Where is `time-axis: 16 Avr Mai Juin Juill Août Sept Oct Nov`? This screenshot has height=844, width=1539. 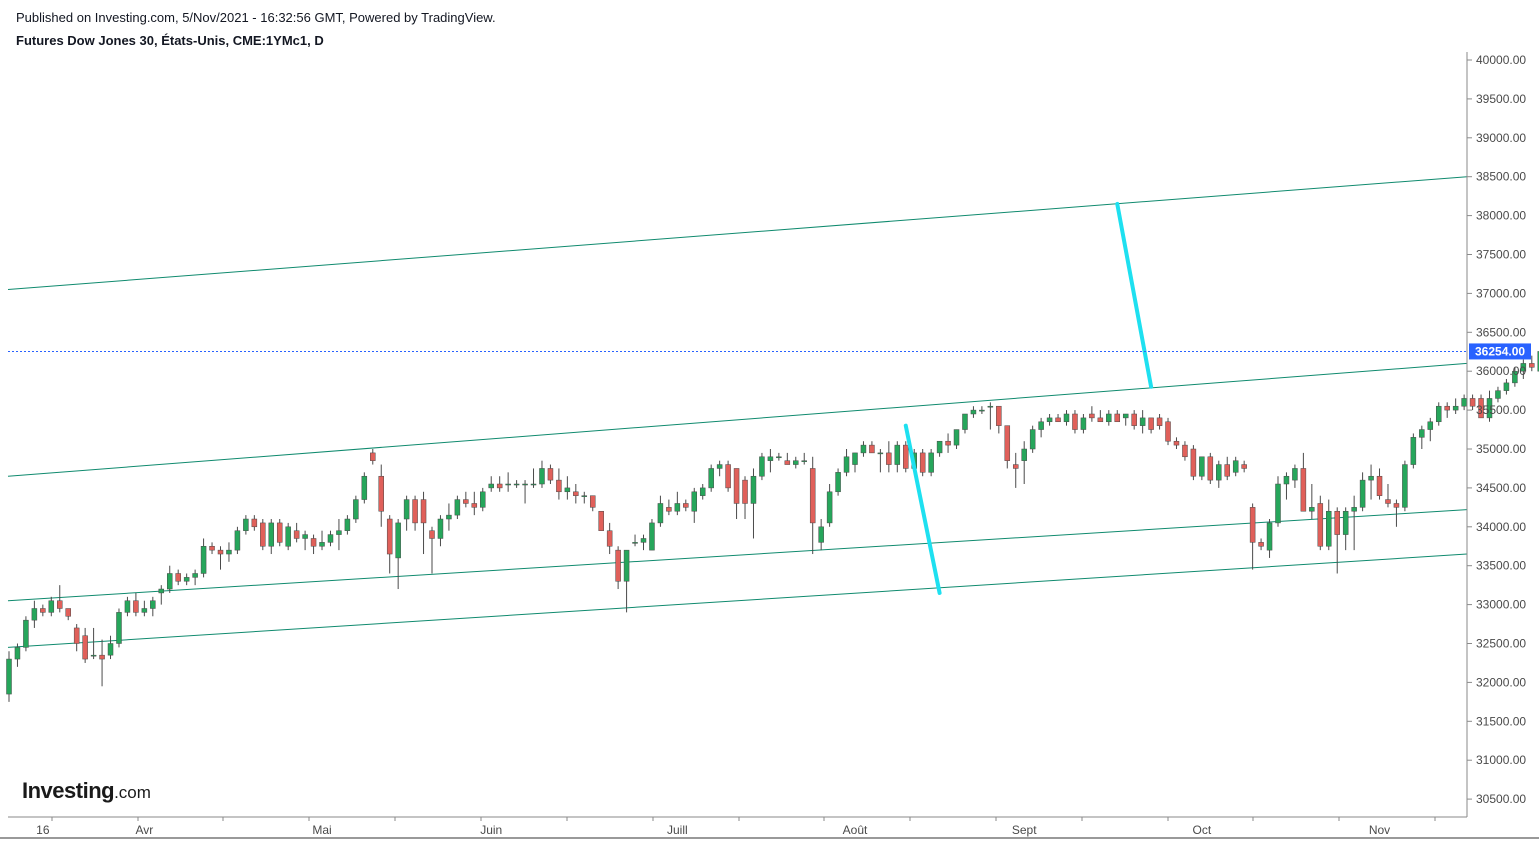 time-axis: 16 Avr Mai Juin Juill Août Sept Oct Nov is located at coordinates (769, 827).